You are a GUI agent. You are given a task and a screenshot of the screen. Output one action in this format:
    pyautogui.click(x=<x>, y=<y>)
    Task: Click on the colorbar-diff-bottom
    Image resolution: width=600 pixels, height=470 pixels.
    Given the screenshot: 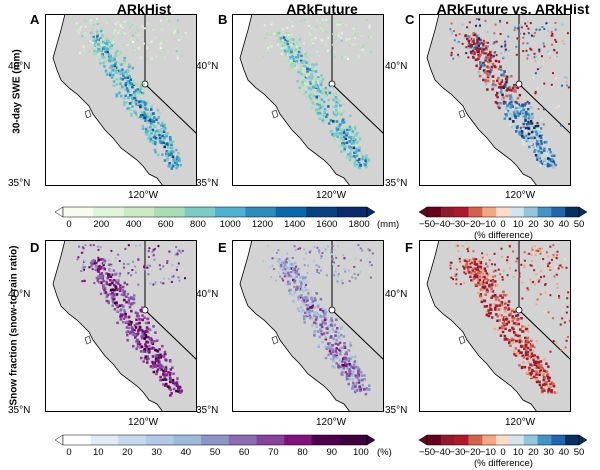 What is the action you would take?
    pyautogui.click(x=503, y=440)
    